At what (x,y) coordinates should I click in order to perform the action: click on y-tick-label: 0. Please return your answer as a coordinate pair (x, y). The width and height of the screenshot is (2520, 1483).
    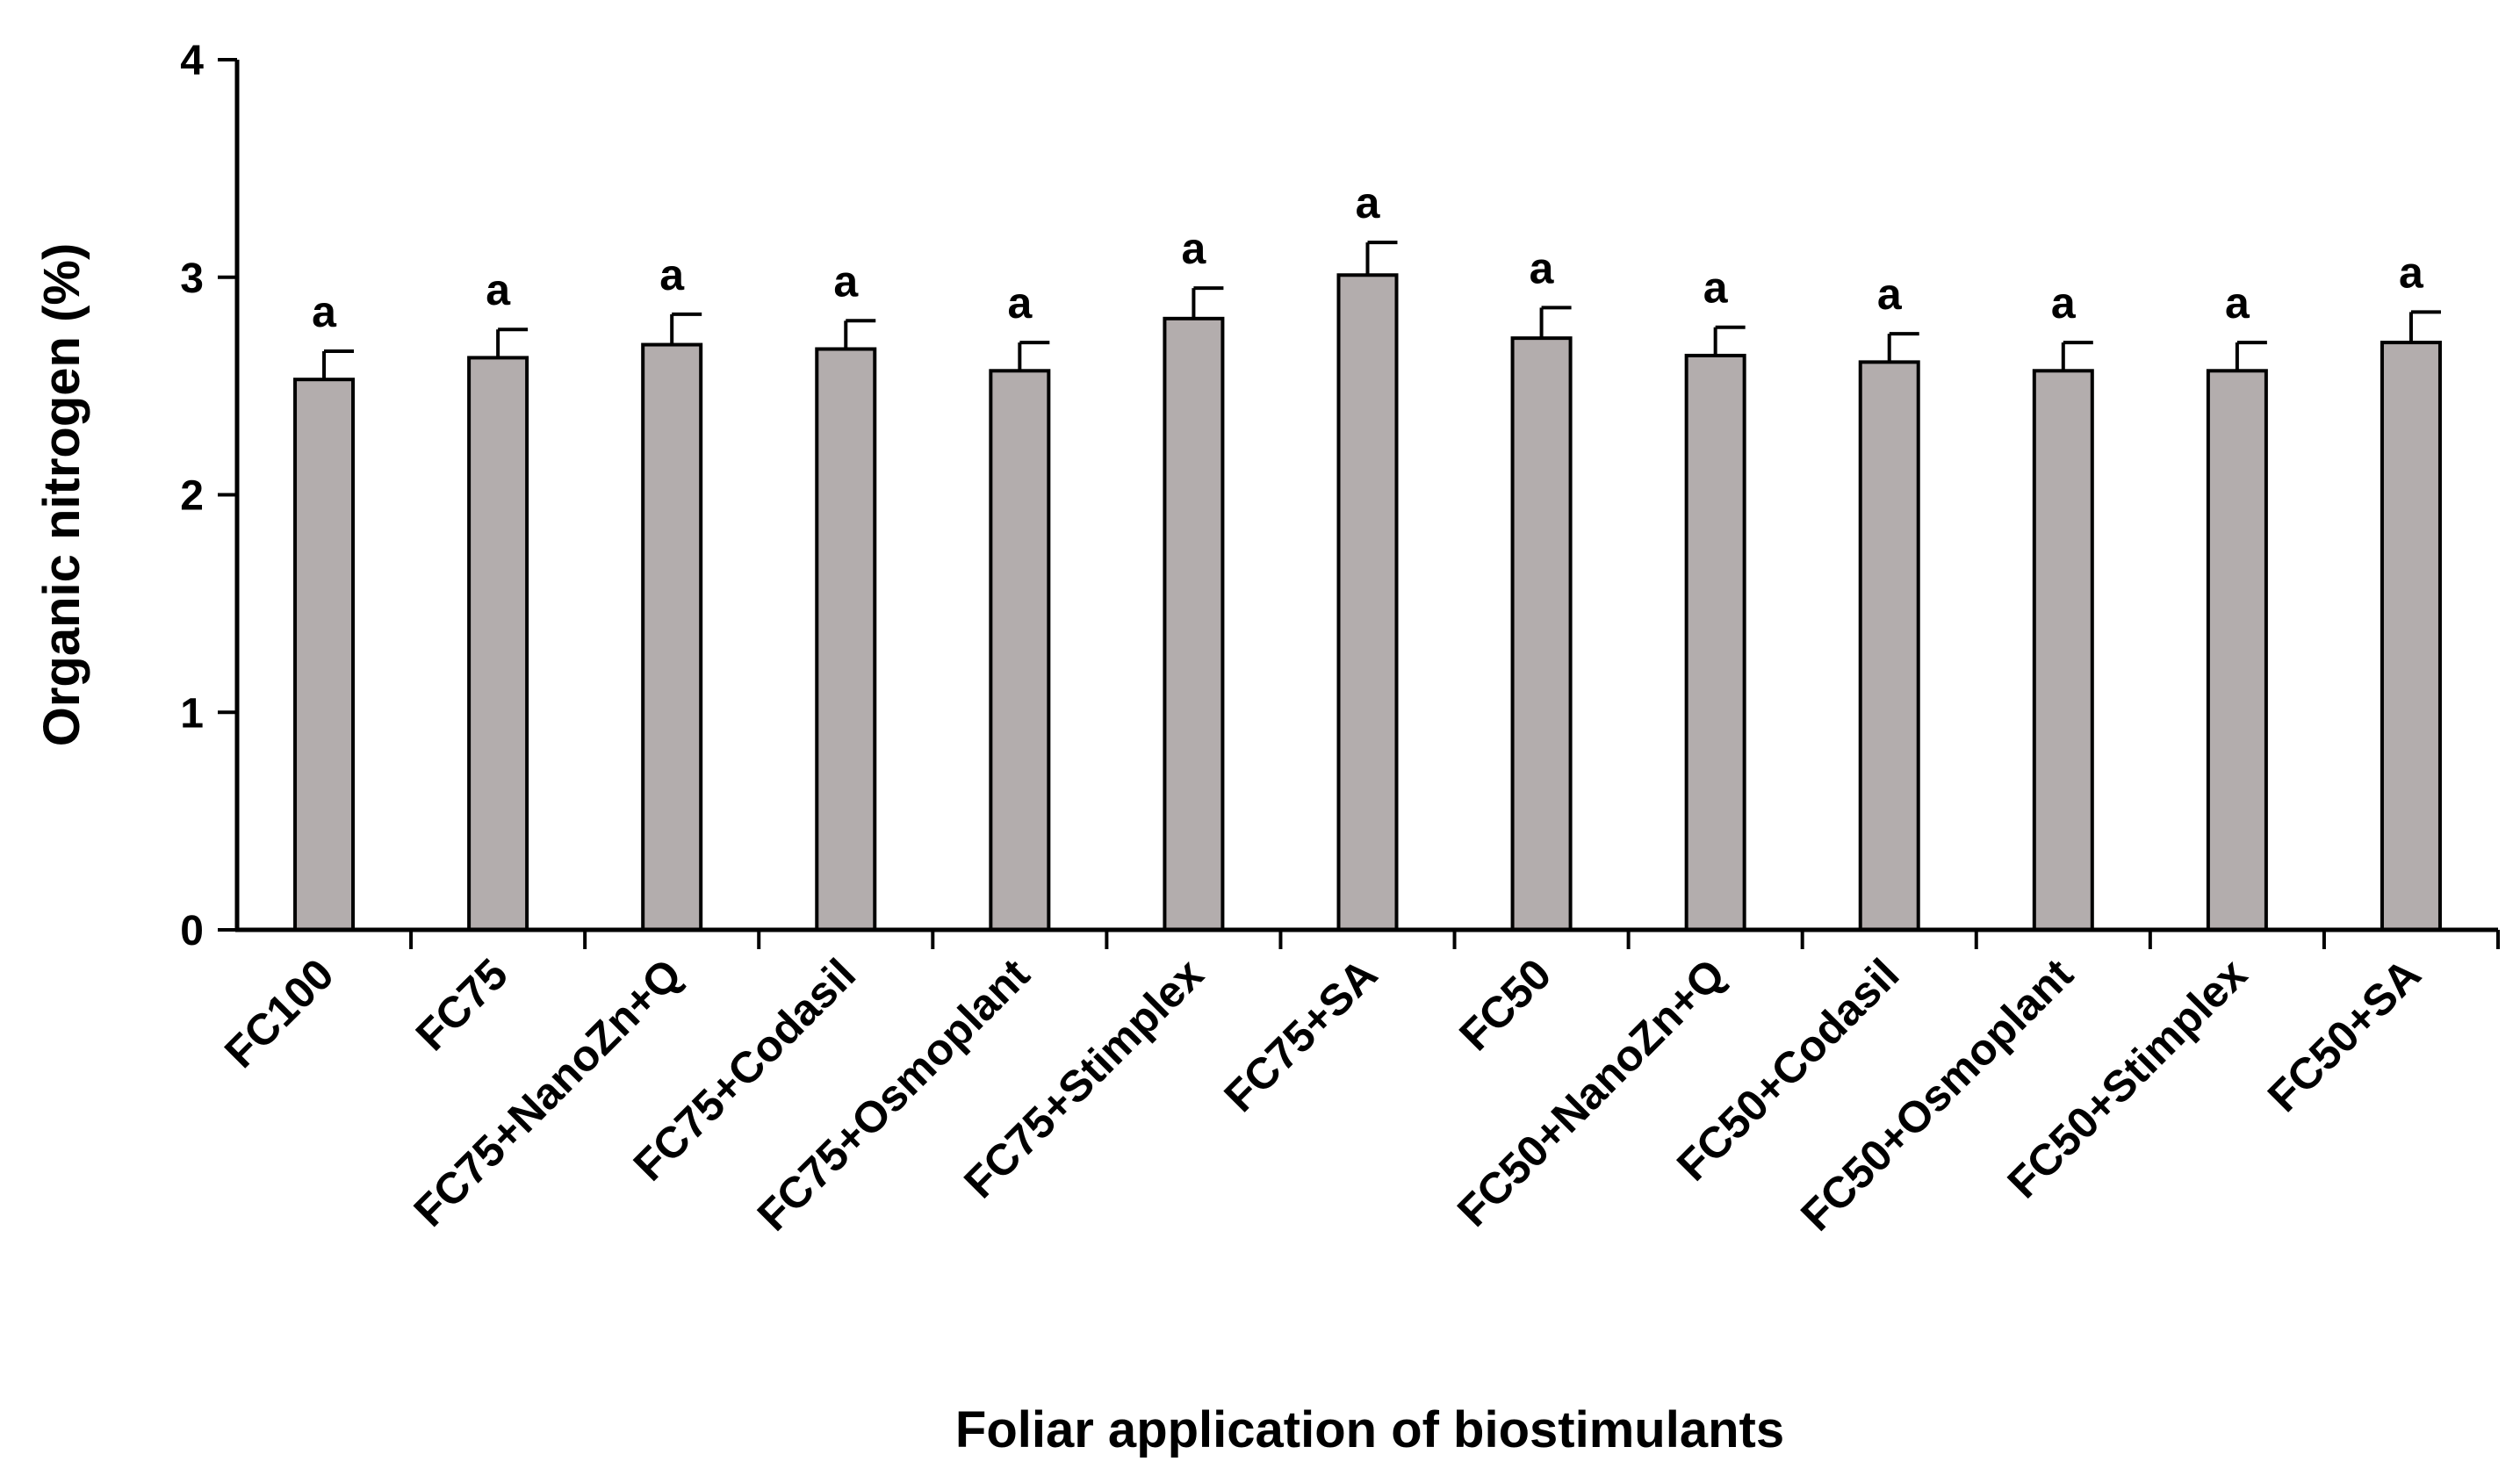
    Looking at the image, I should click on (192, 931).